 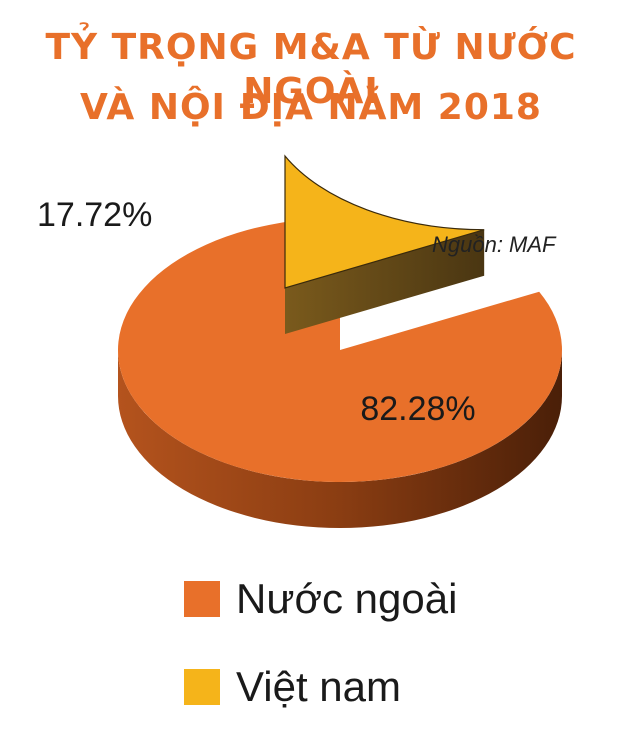 I want to click on legend-swatch-vietnam, so click(x=202, y=687).